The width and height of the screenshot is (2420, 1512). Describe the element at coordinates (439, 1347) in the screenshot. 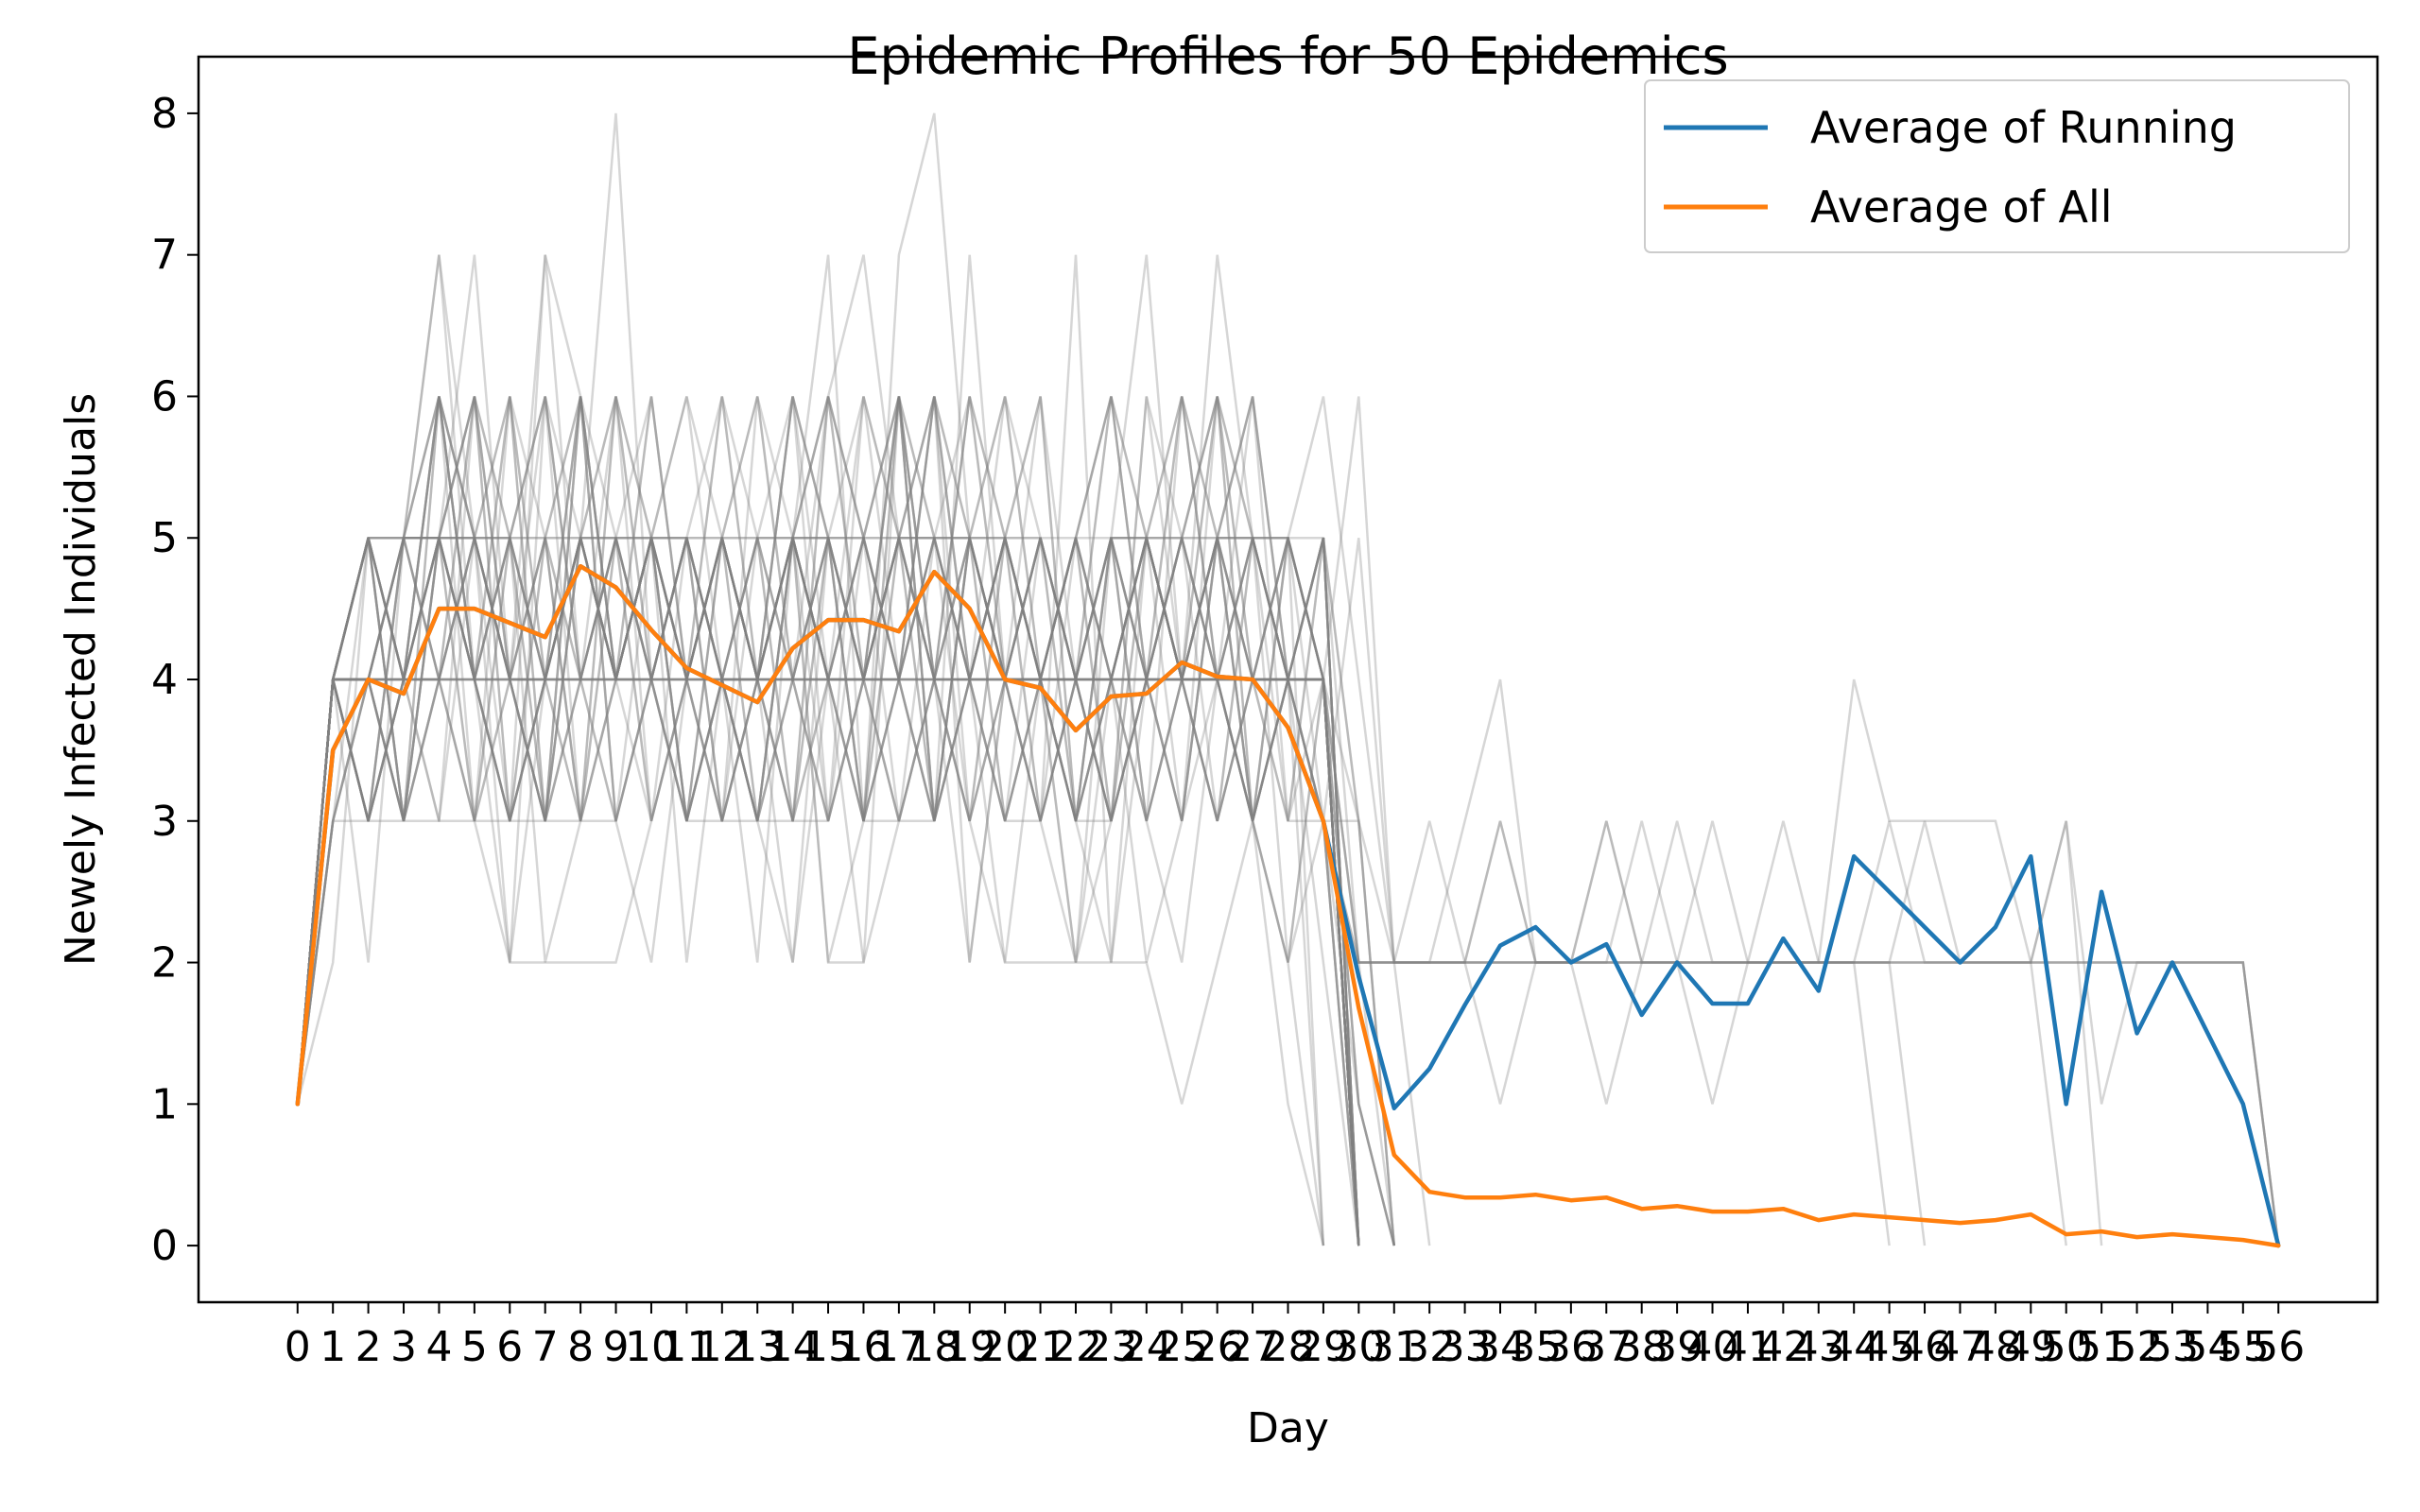

I see `x-tick-label: 4` at that location.